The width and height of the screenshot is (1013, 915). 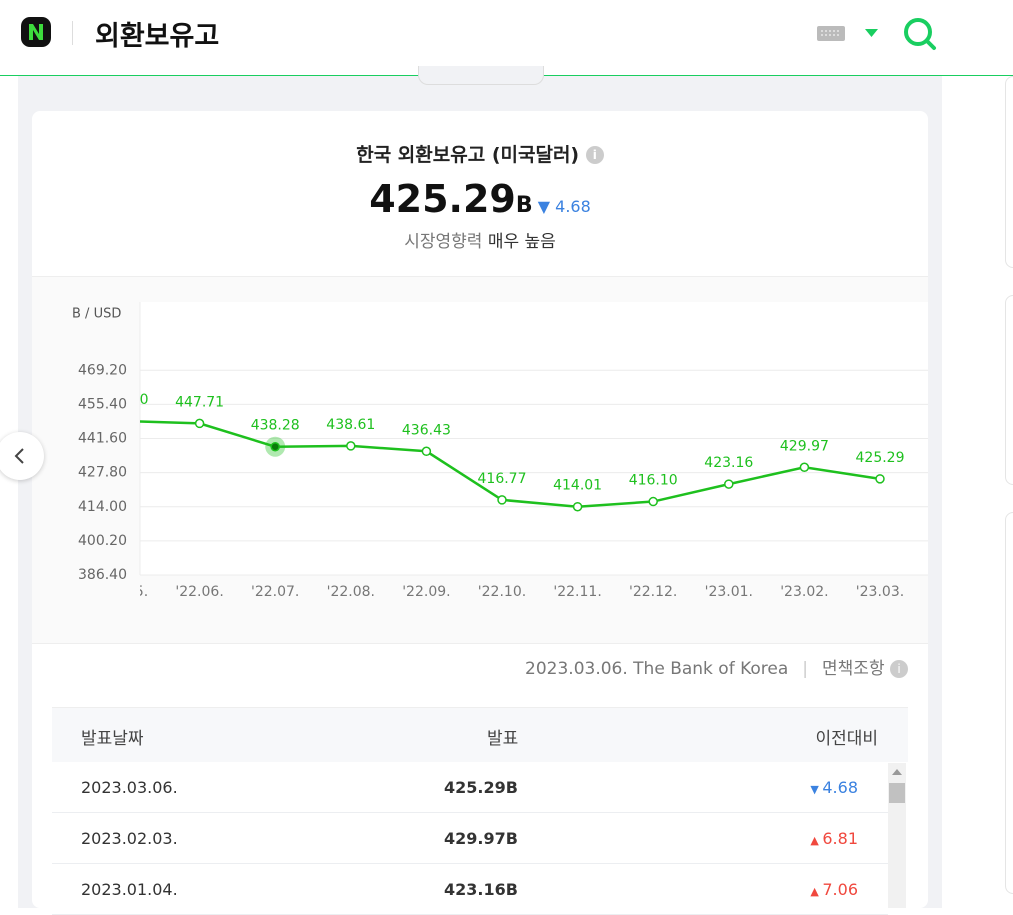 I want to click on table-row: 2023.01.04. 423.16B ▲ 7.06, so click(x=470, y=889).